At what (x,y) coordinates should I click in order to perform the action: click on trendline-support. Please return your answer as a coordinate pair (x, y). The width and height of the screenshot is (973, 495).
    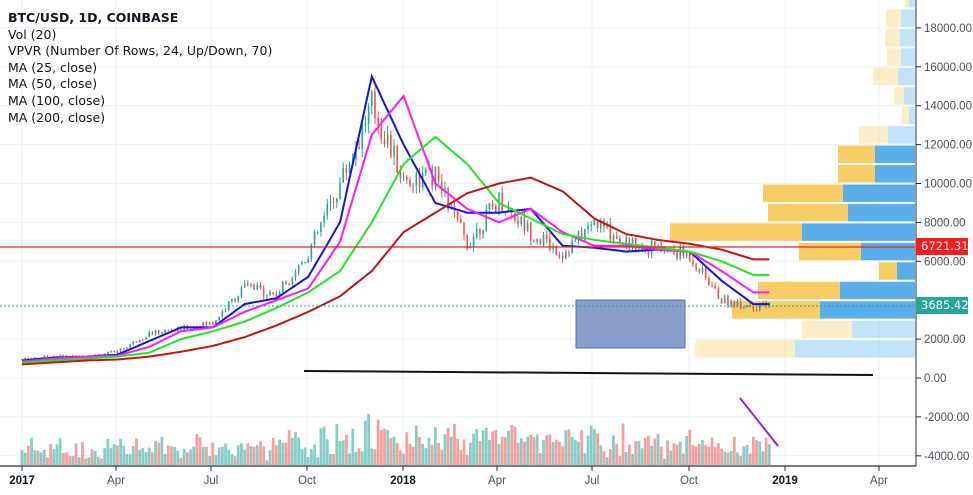
    Looking at the image, I should click on (588, 373).